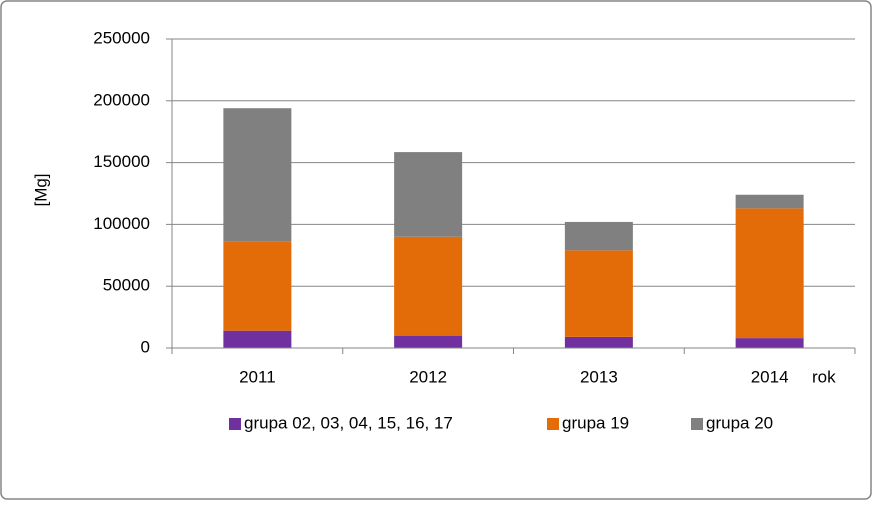 Image resolution: width=872 pixels, height=505 pixels. I want to click on x-tick-label: 2012, so click(428, 376).